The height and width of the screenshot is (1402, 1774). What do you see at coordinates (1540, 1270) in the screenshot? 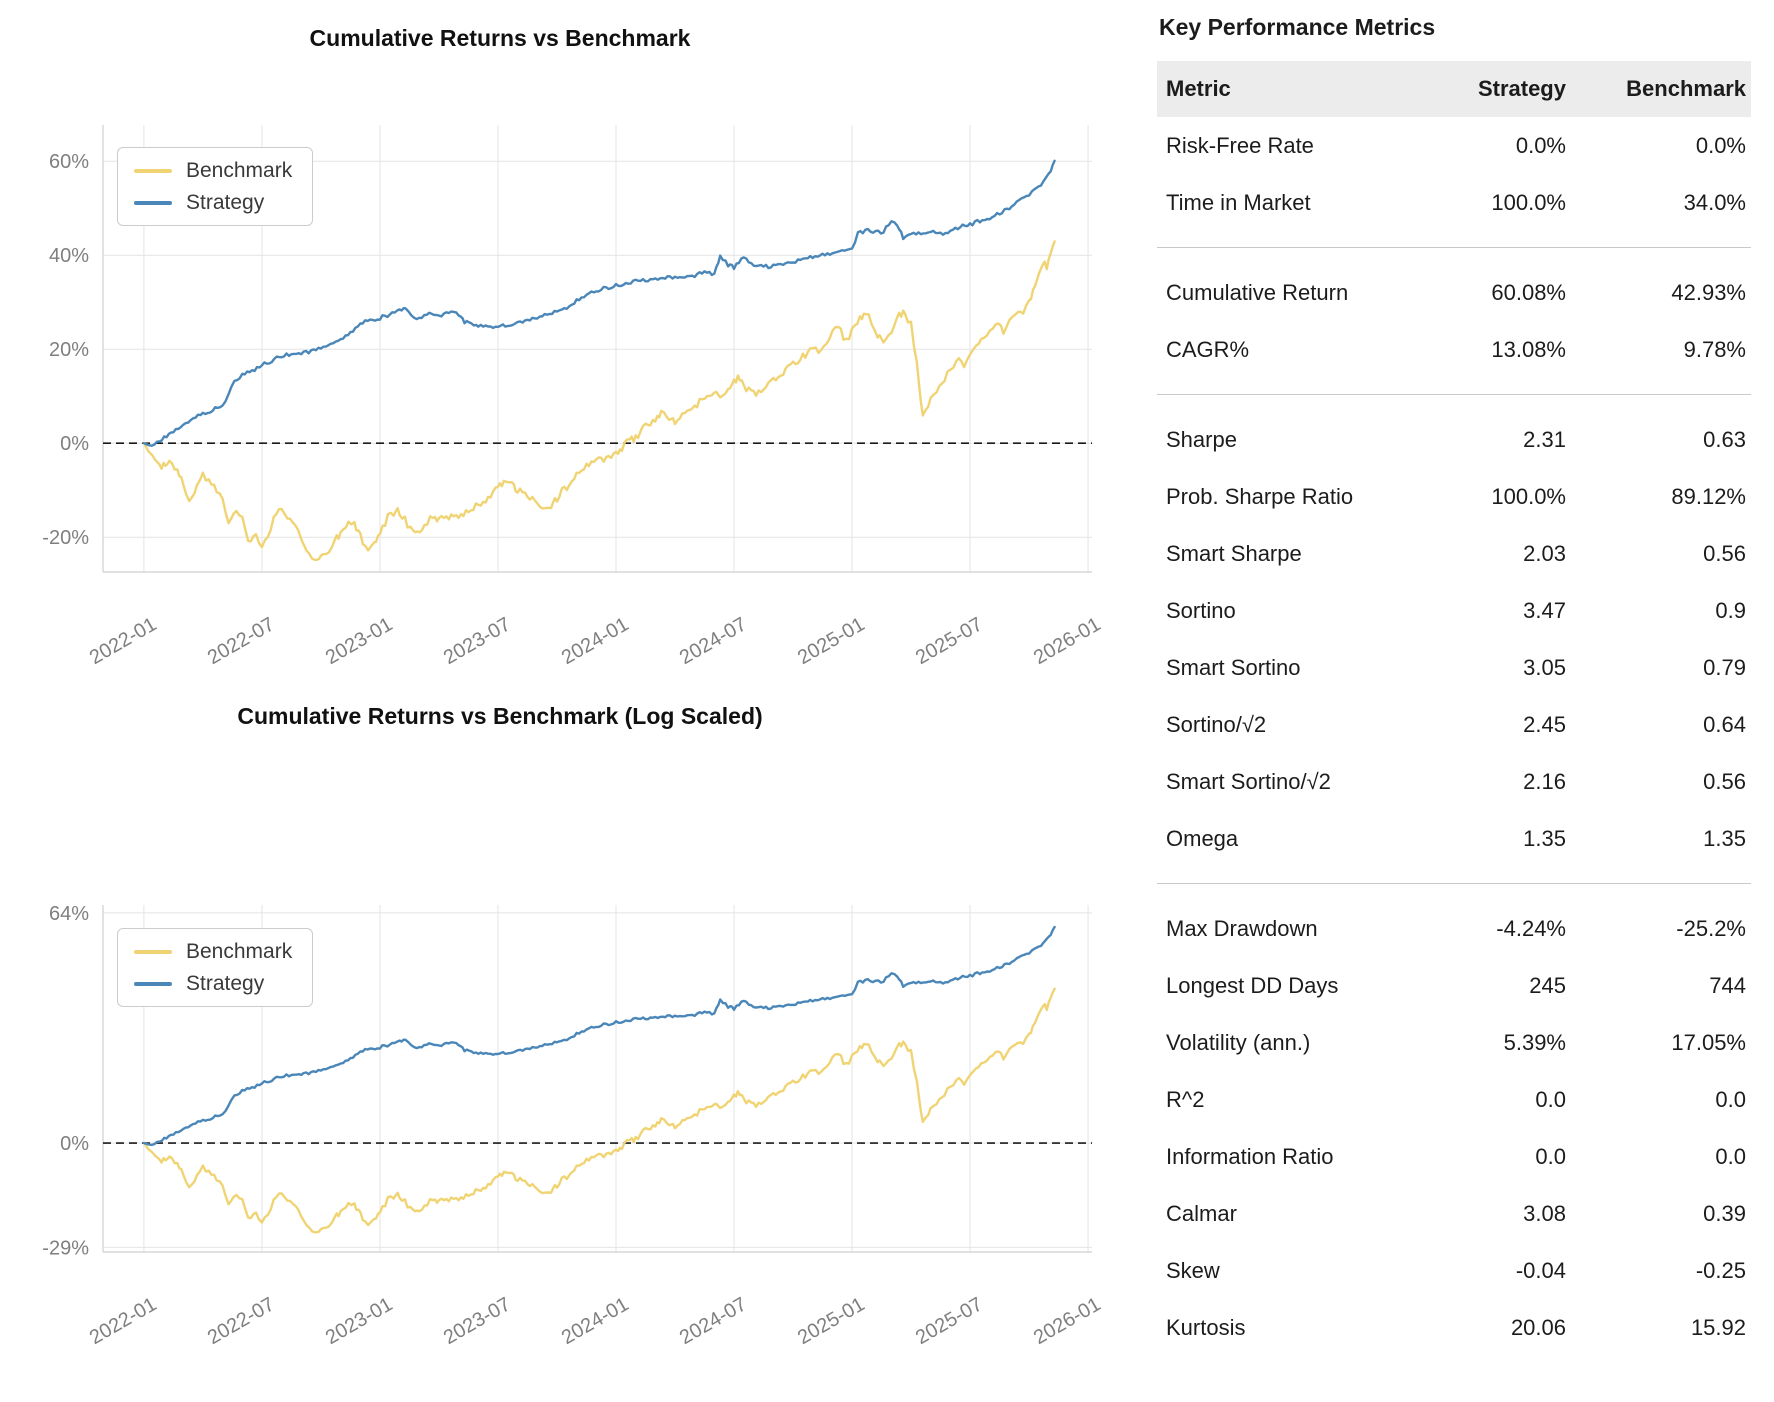
I see `strategy-value: -0.04` at bounding box center [1540, 1270].